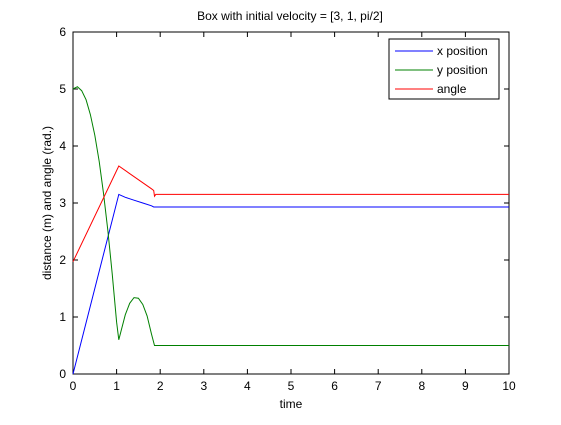  Describe the element at coordinates (290, 16) in the screenshot. I see `chart-title: Box with initial velocity = [3, 1, pi/2]` at that location.